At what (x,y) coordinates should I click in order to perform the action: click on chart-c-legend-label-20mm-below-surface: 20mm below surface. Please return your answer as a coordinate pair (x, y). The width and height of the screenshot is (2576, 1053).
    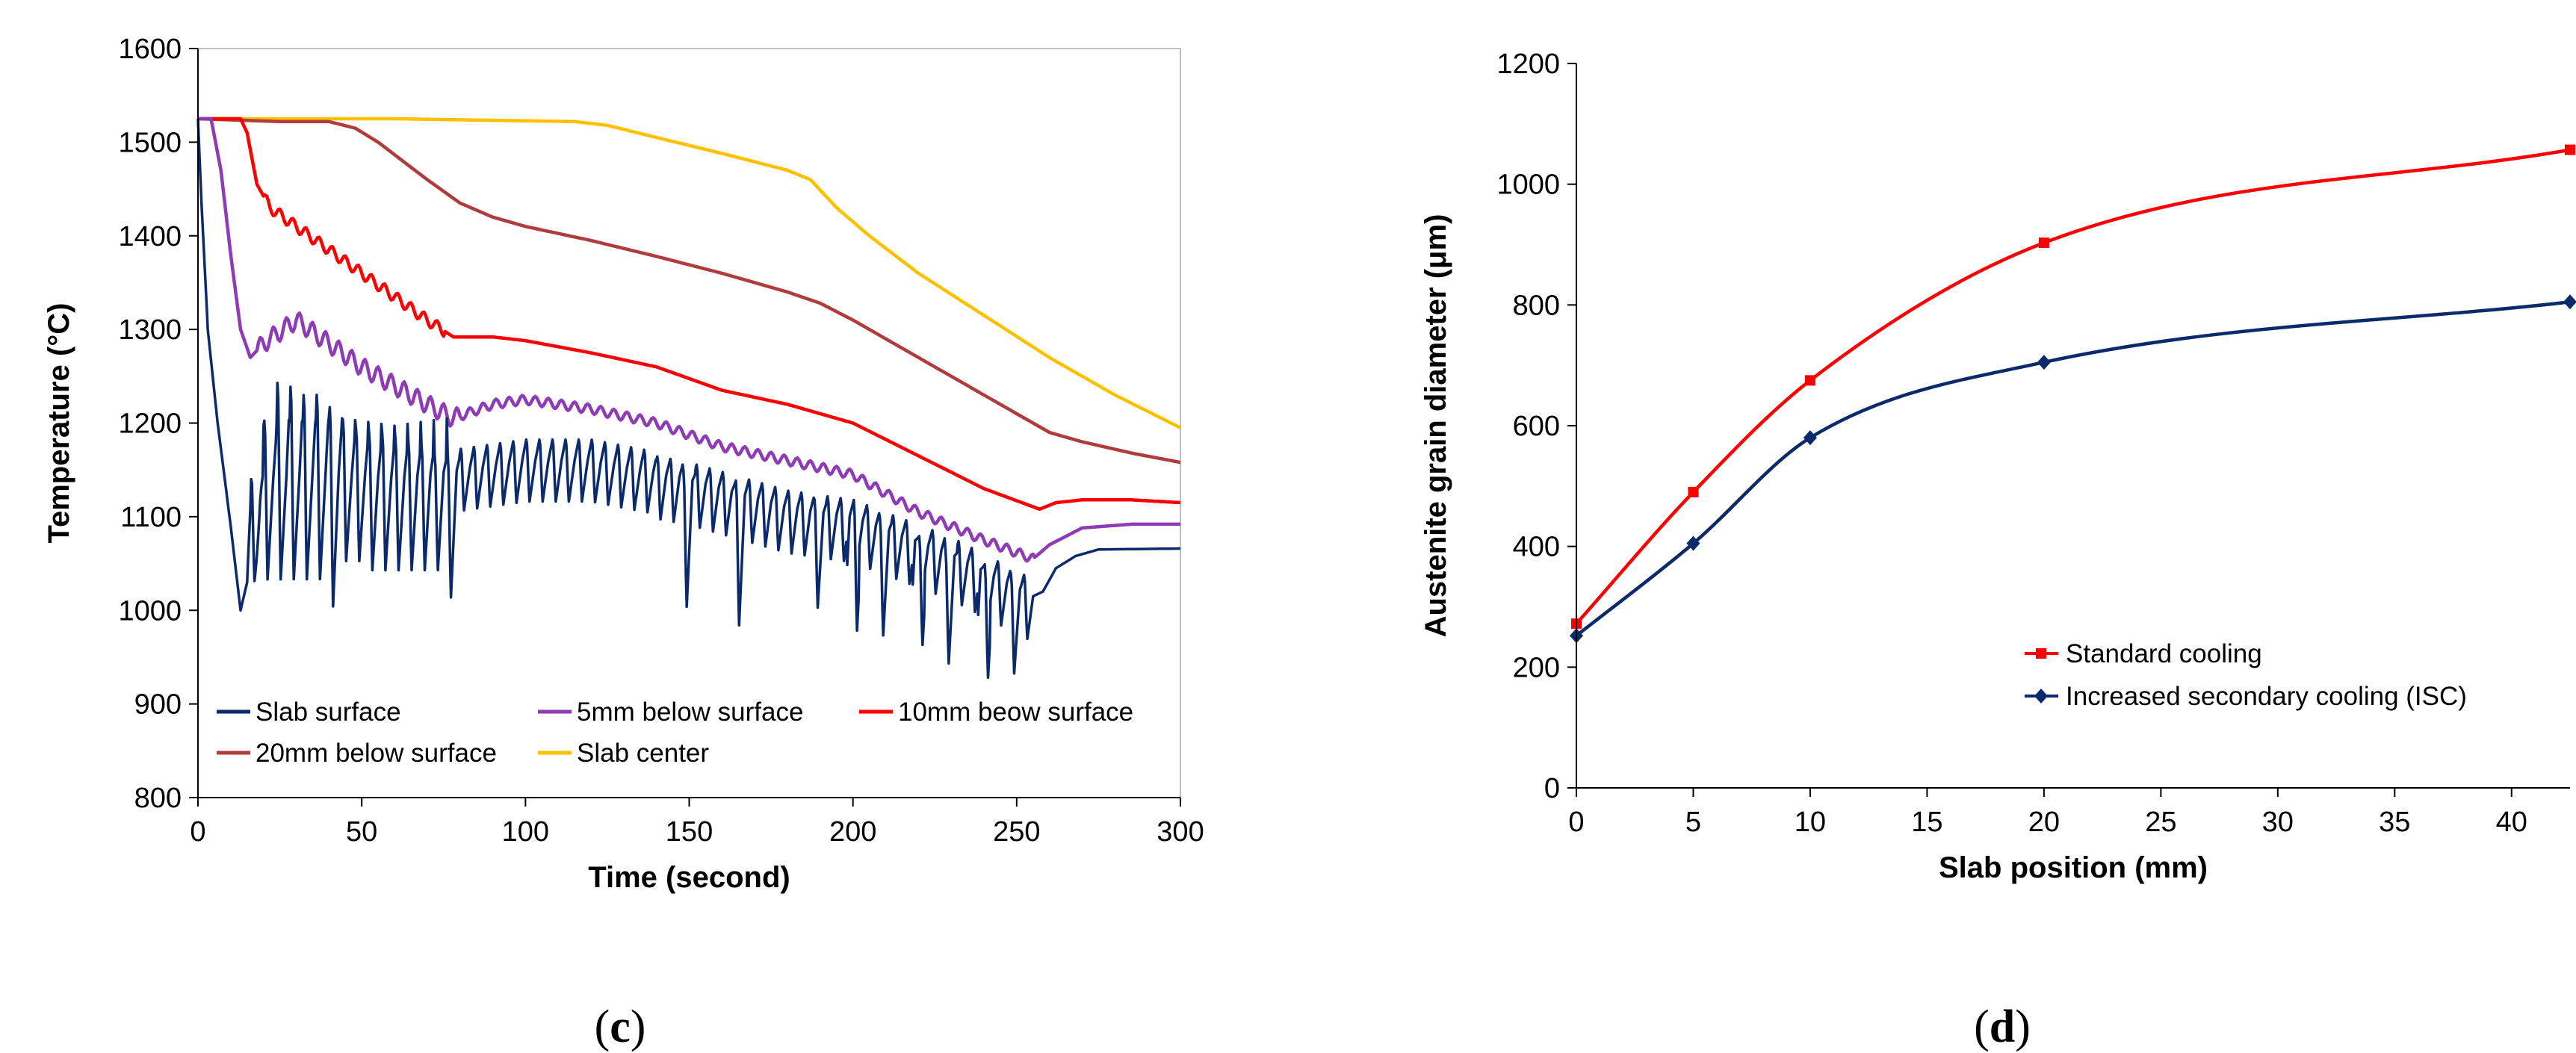
    Looking at the image, I should click on (376, 753).